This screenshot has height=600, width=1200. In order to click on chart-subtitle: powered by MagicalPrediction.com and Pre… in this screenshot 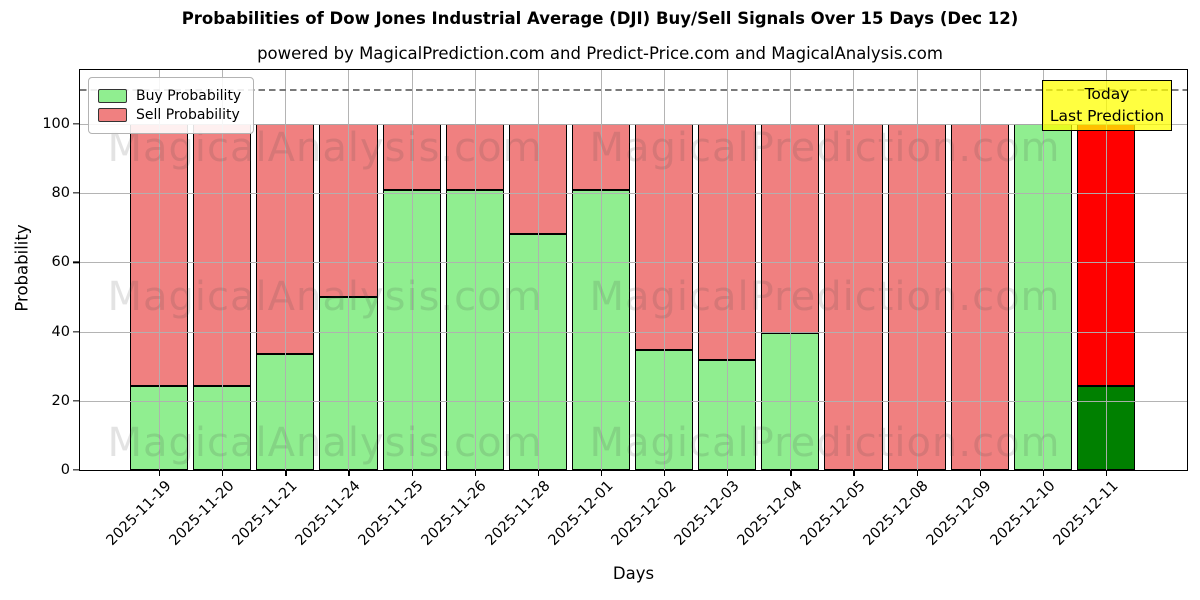, I will do `click(600, 53)`.